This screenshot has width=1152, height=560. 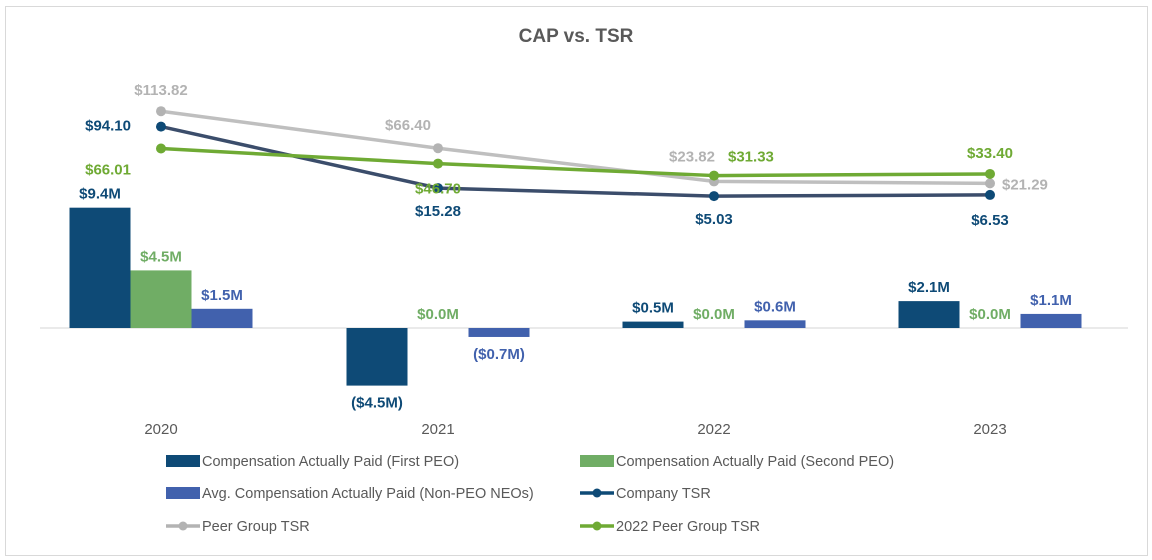 I want to click on legend-item-2022-peer-group-tsr: 2022 Peer Group TSR, so click(x=670, y=527).